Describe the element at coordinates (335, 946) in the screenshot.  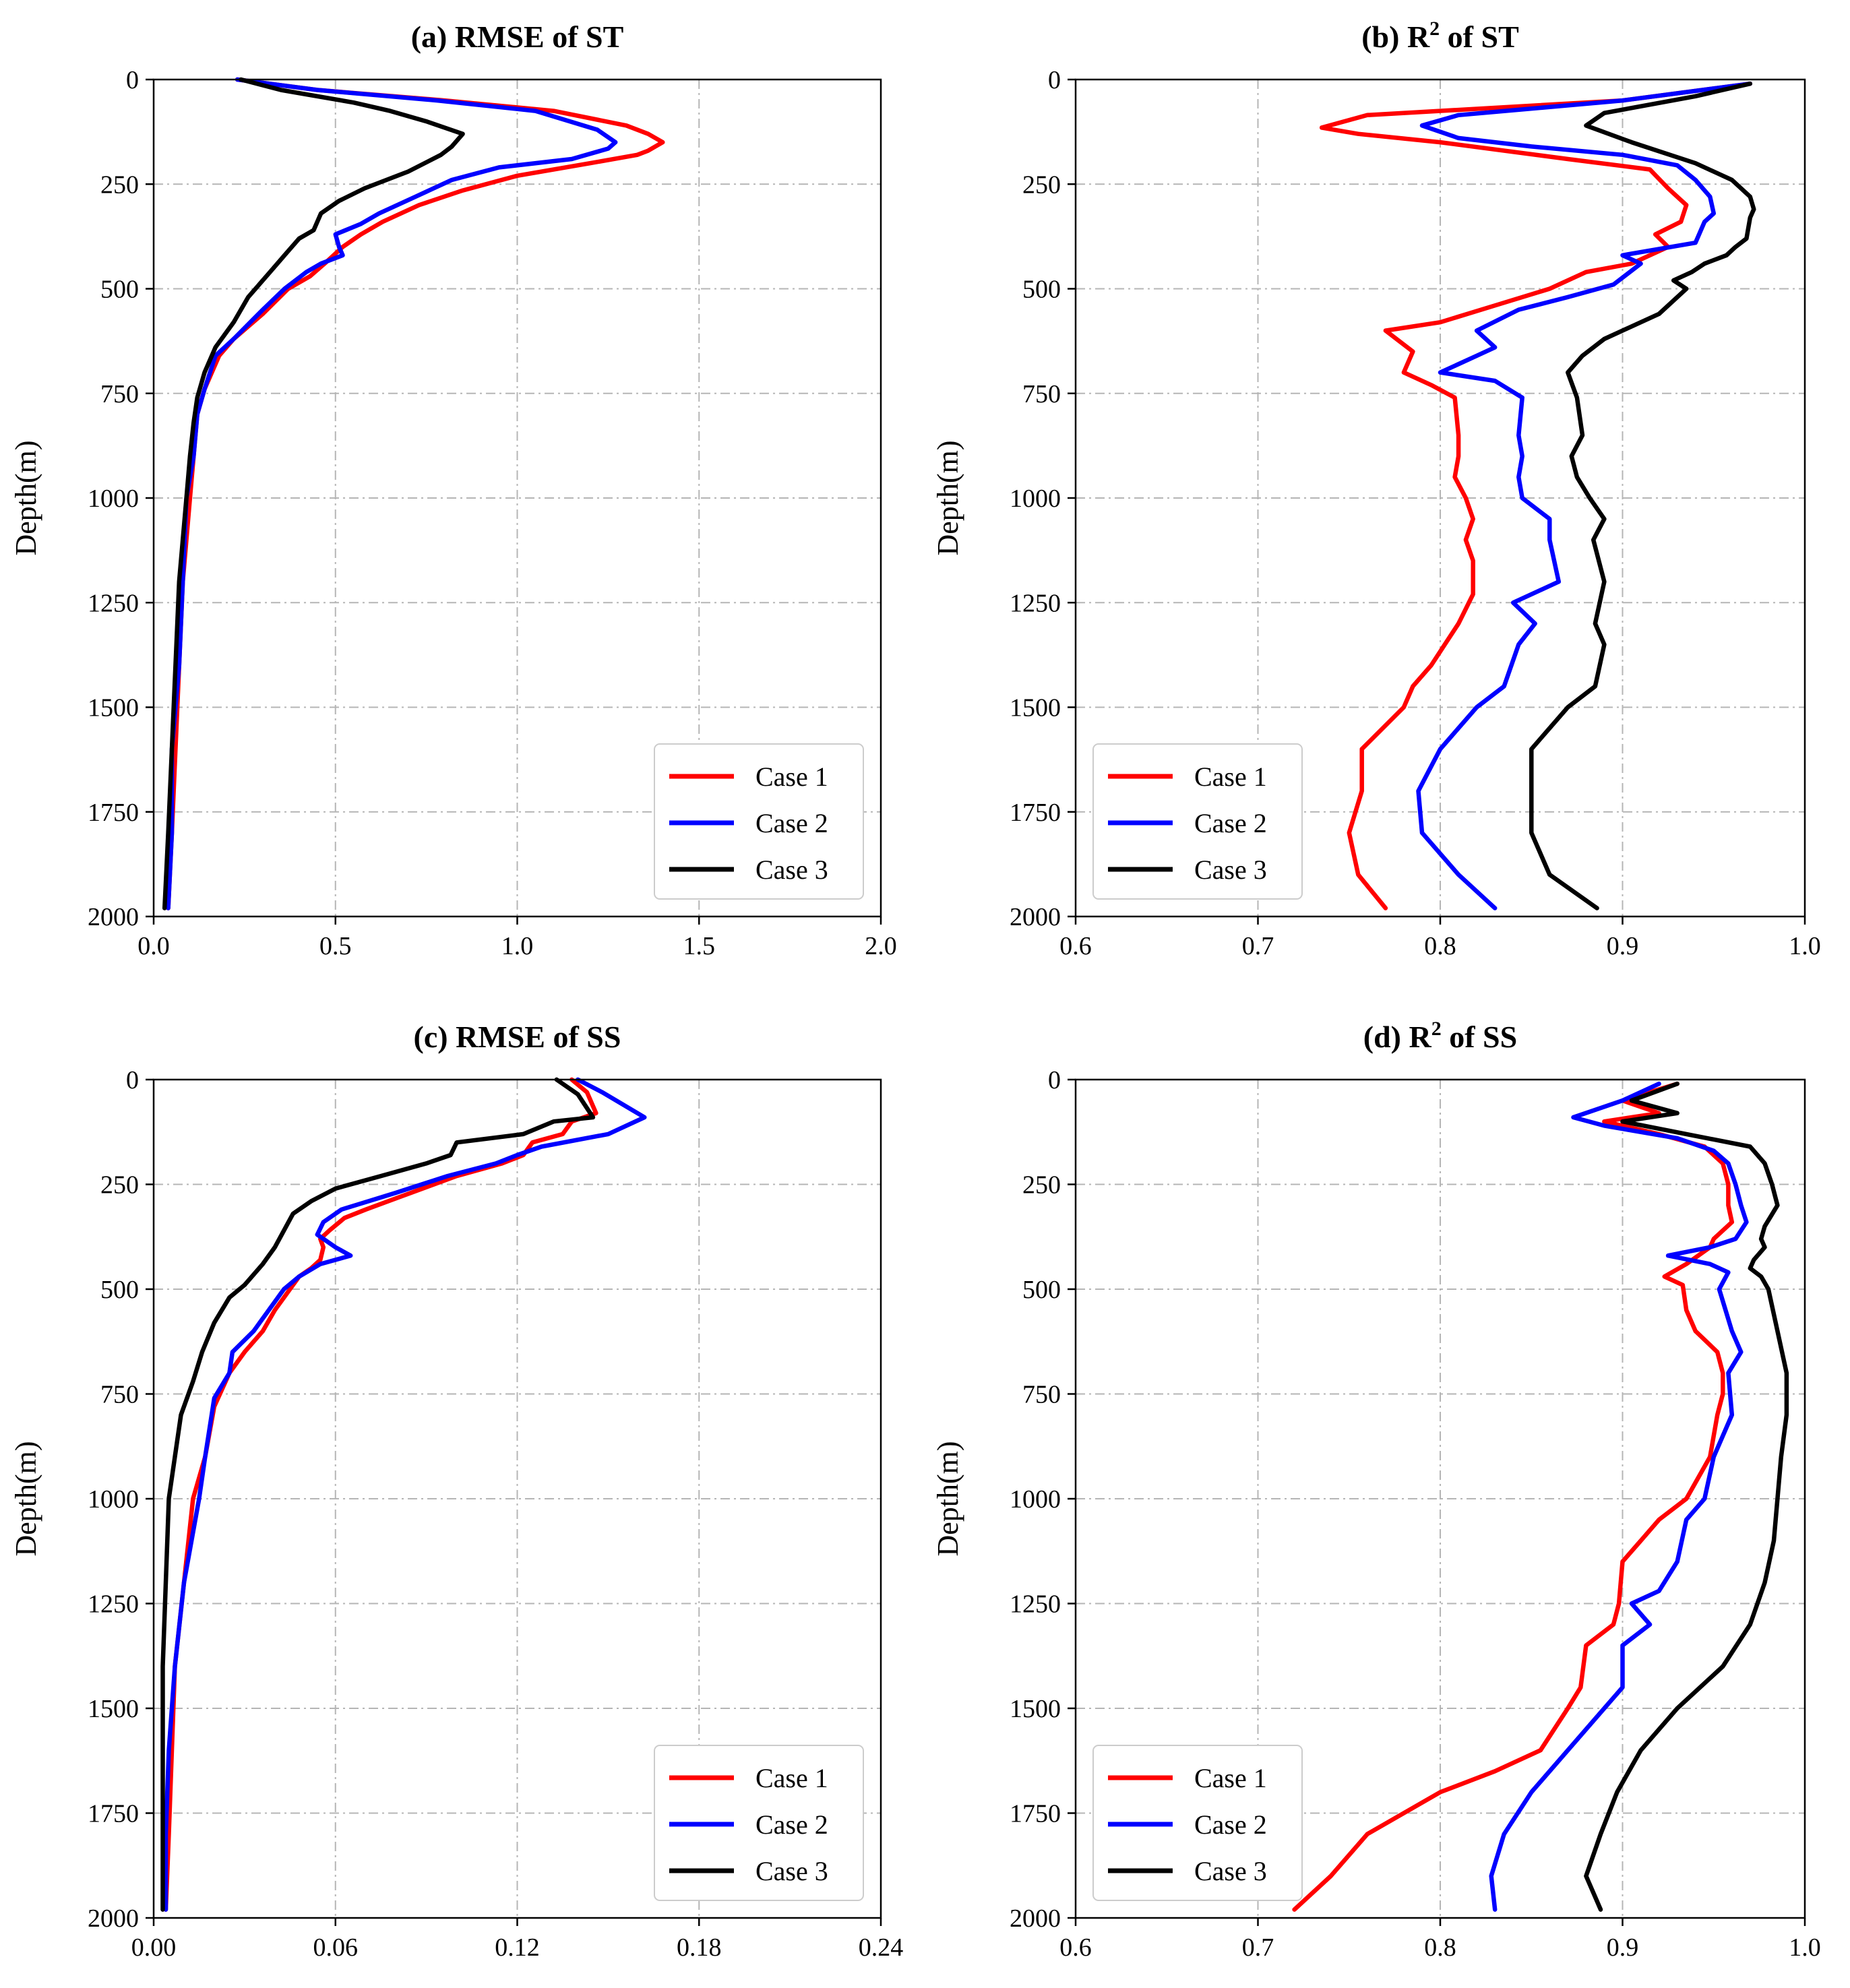
I see `x-tick-label: 0.5` at that location.